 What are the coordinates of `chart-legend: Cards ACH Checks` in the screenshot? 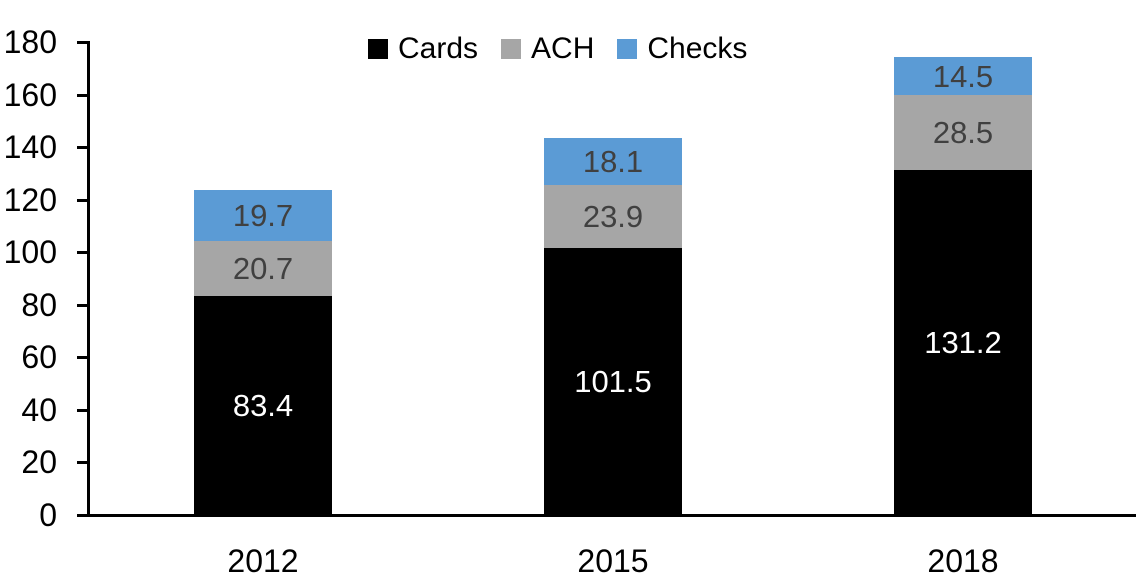 It's located at (557, 49).